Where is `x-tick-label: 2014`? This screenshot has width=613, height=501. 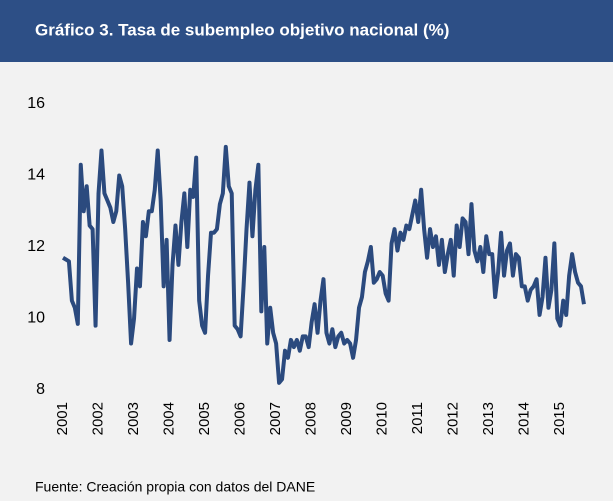 x-tick-label: 2014 is located at coordinates (524, 418).